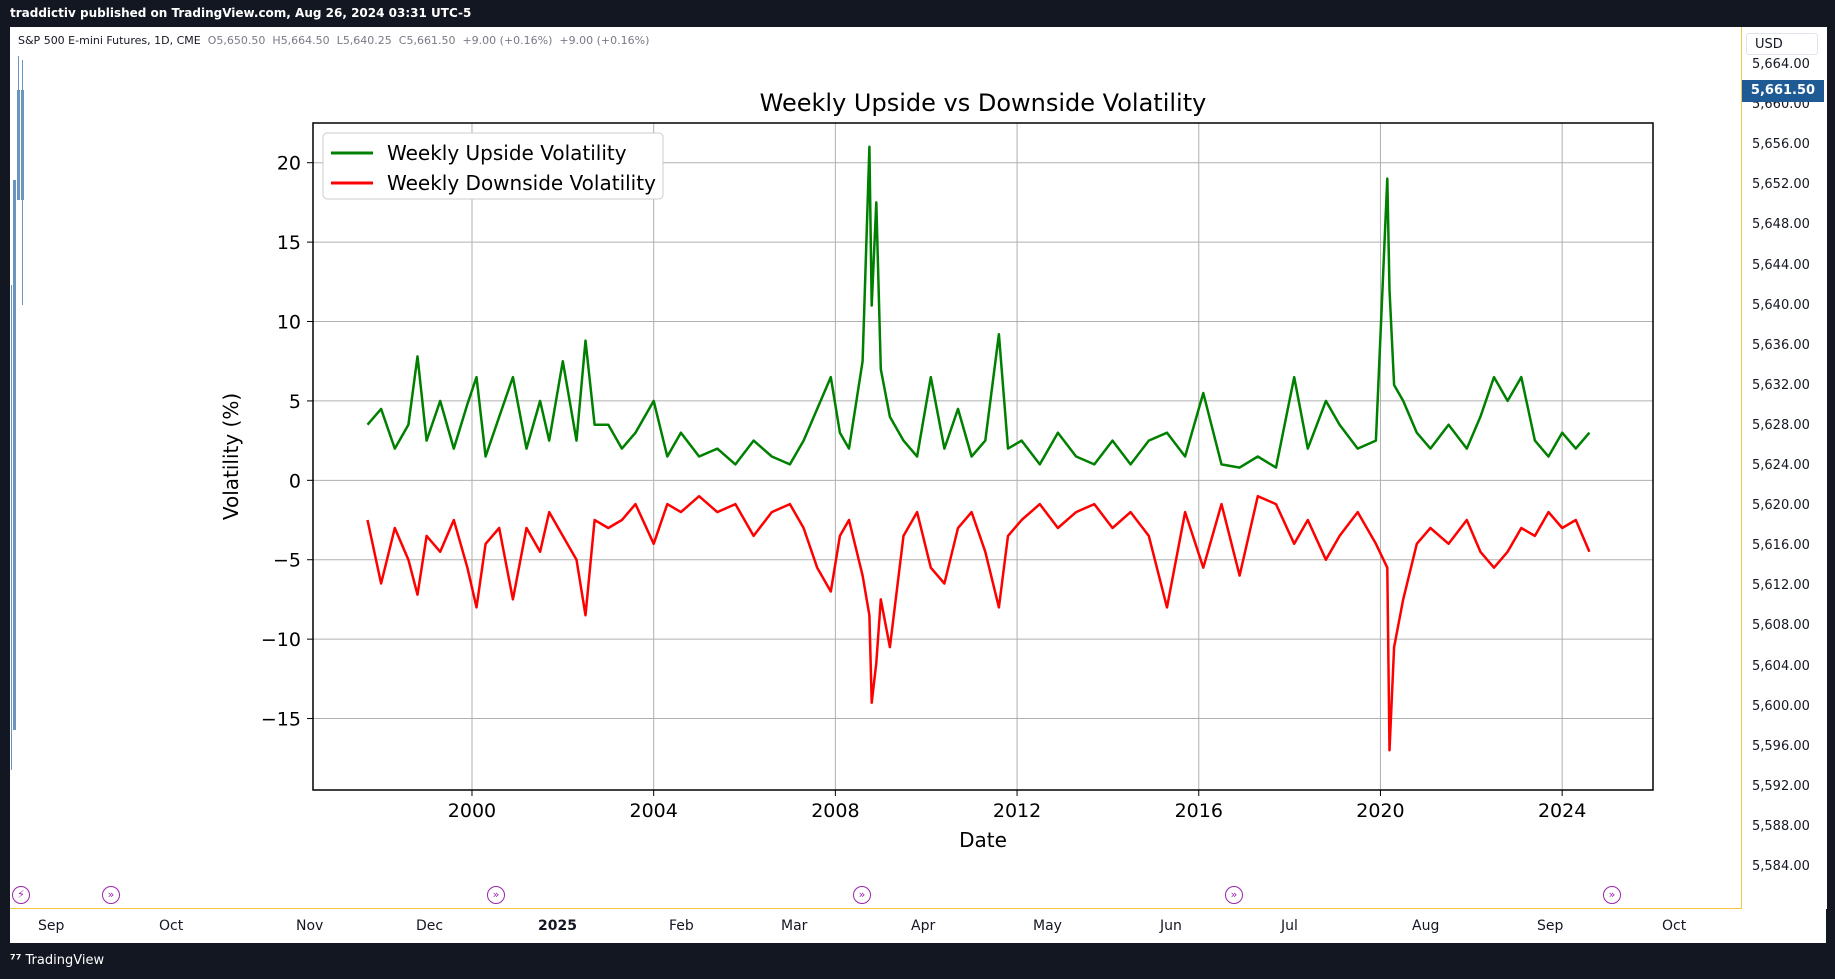 This screenshot has width=1835, height=979. Describe the element at coordinates (289, 323) in the screenshot. I see `y-tick-label: 10` at that location.